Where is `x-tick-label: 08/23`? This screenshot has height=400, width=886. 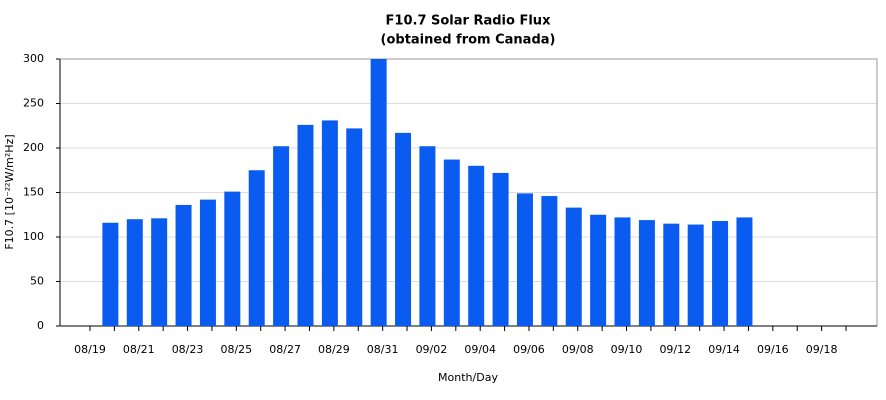 x-tick-label: 08/23 is located at coordinates (188, 349).